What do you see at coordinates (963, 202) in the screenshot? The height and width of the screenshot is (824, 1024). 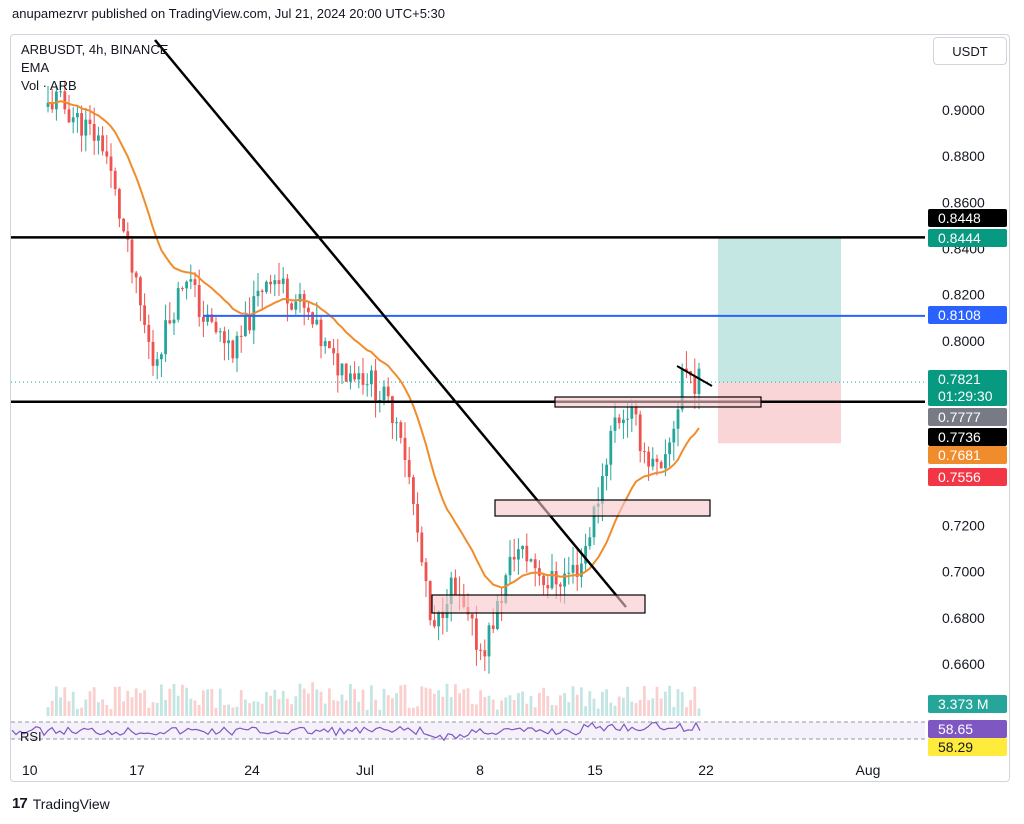 I see `y-tick-label: 0.8600` at bounding box center [963, 202].